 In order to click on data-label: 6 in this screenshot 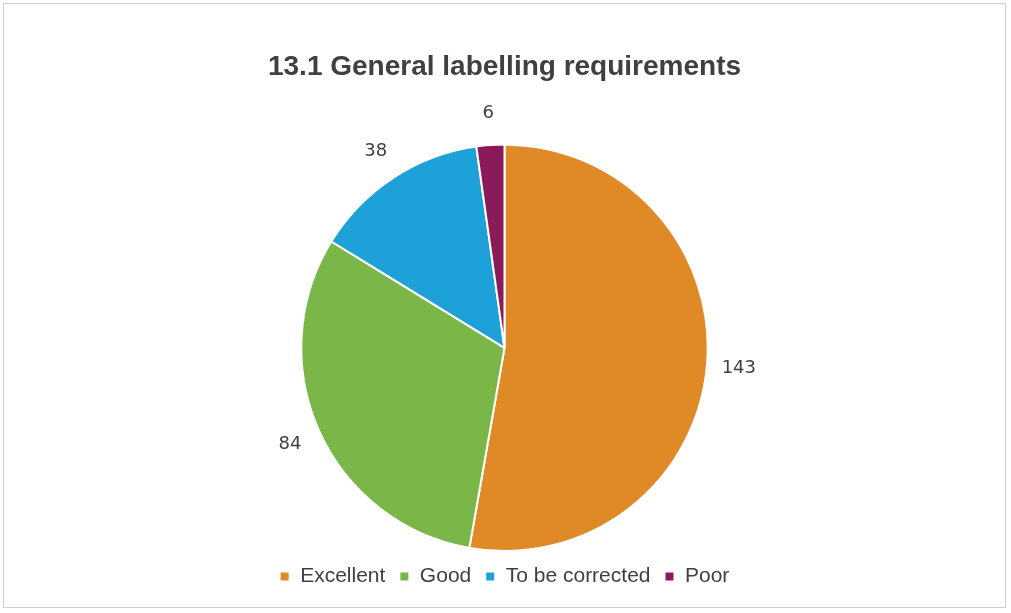, I will do `click(488, 111)`.